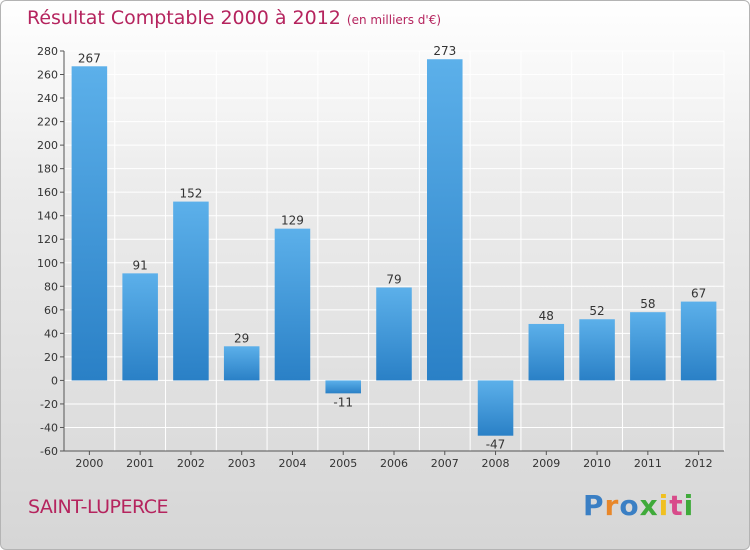  I want to click on data-label: 48, so click(546, 316).